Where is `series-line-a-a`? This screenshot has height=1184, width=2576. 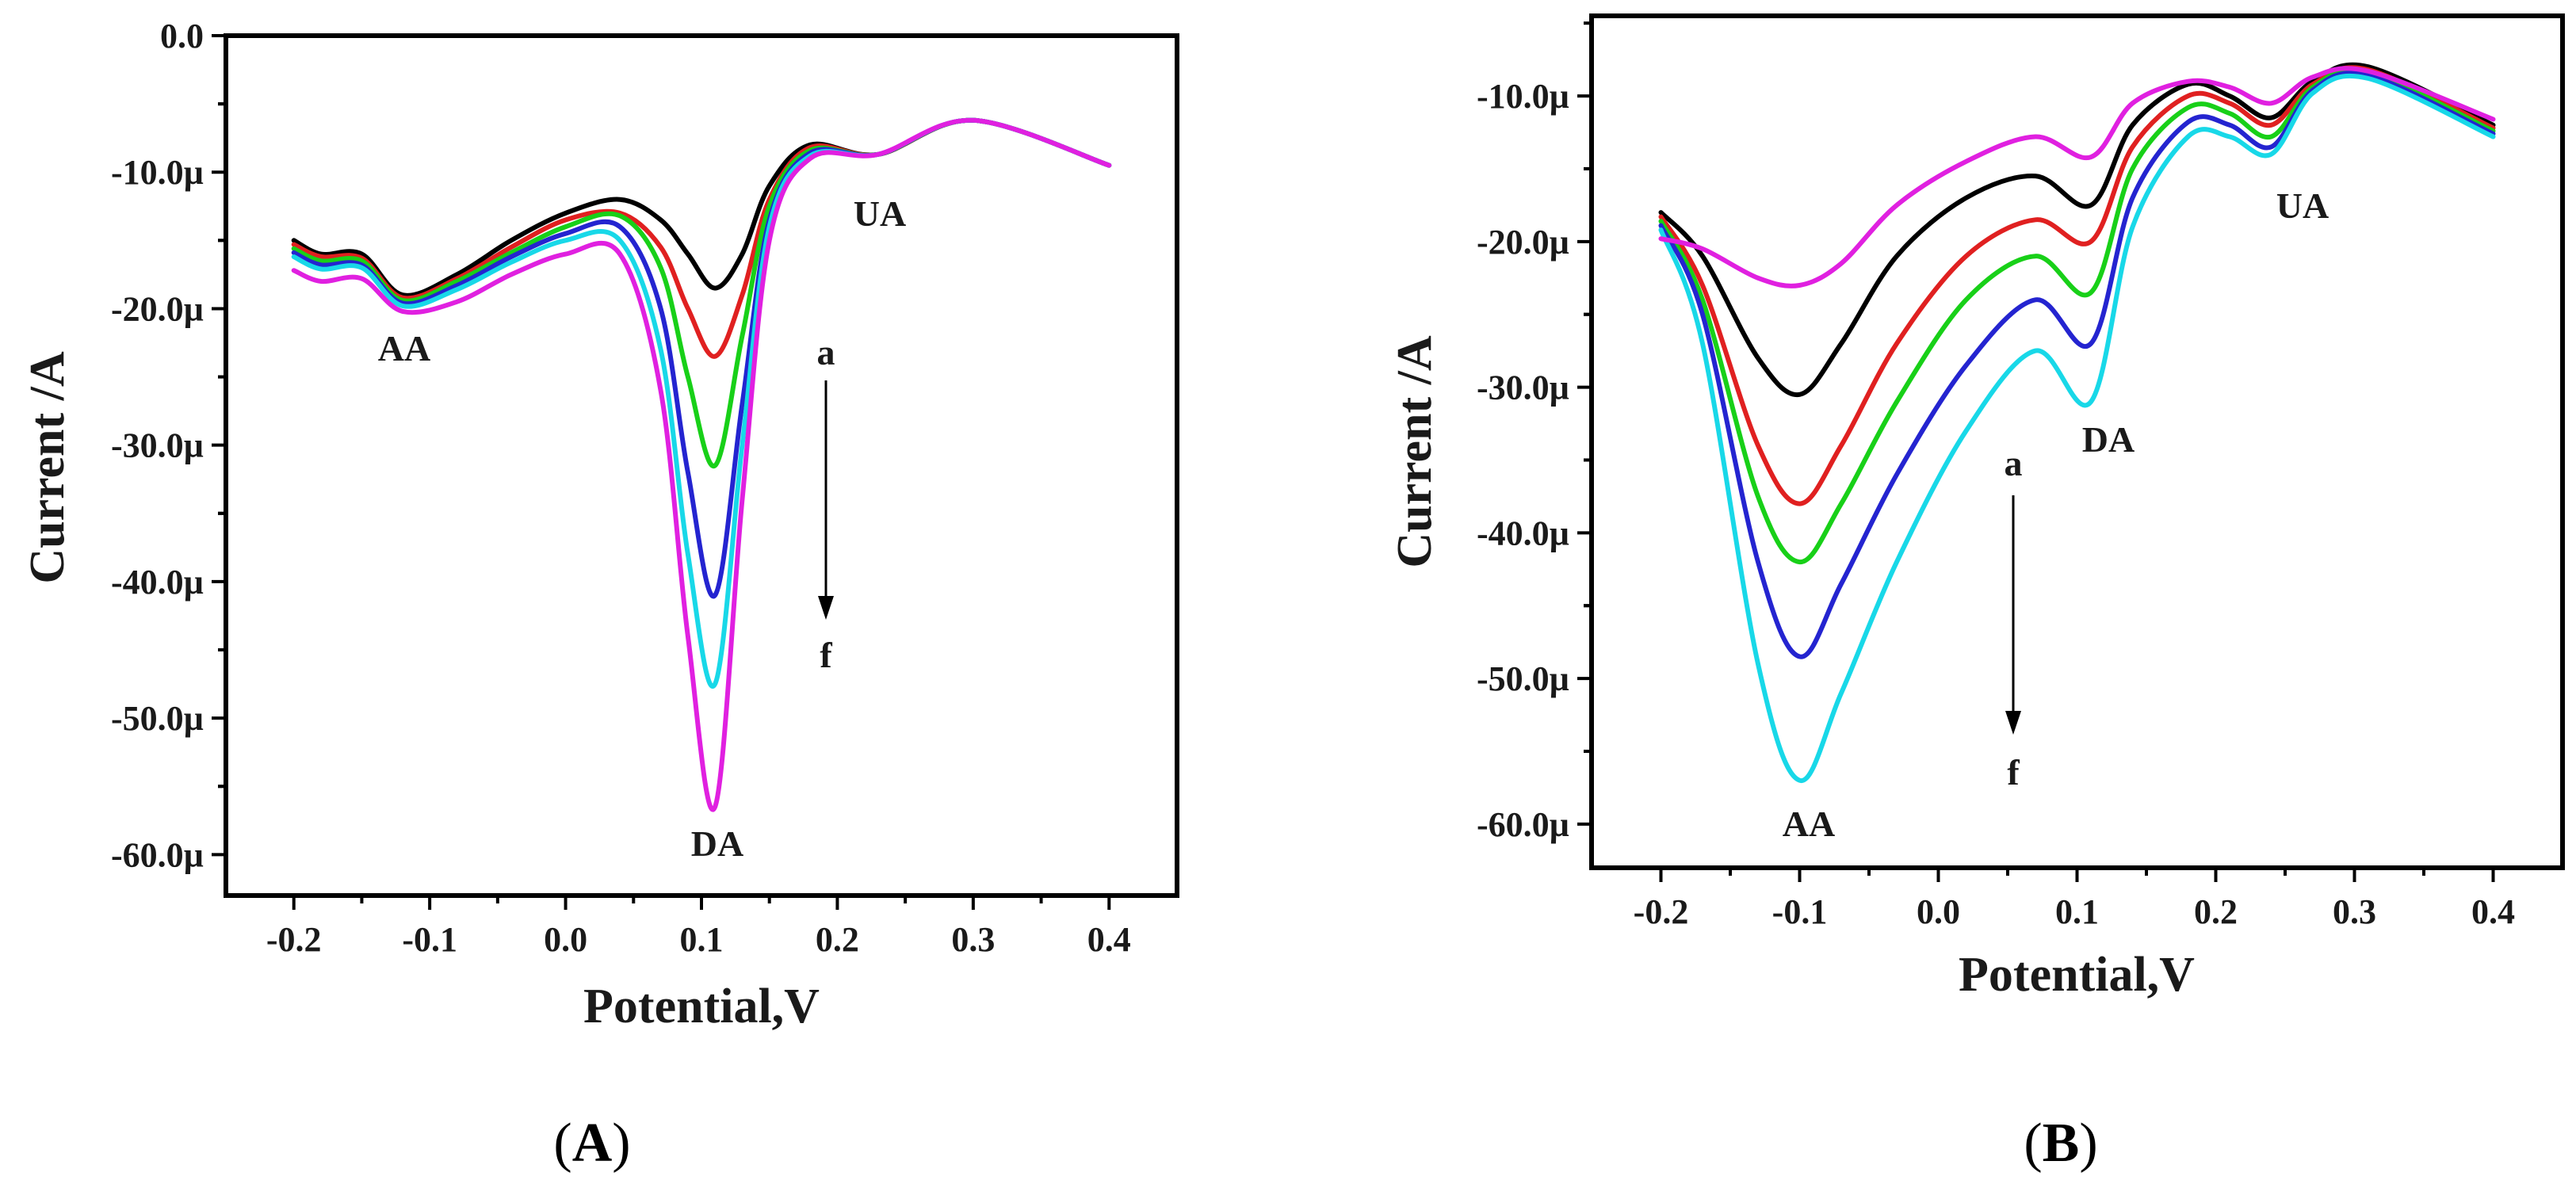 series-line-a-a is located at coordinates (701, 207).